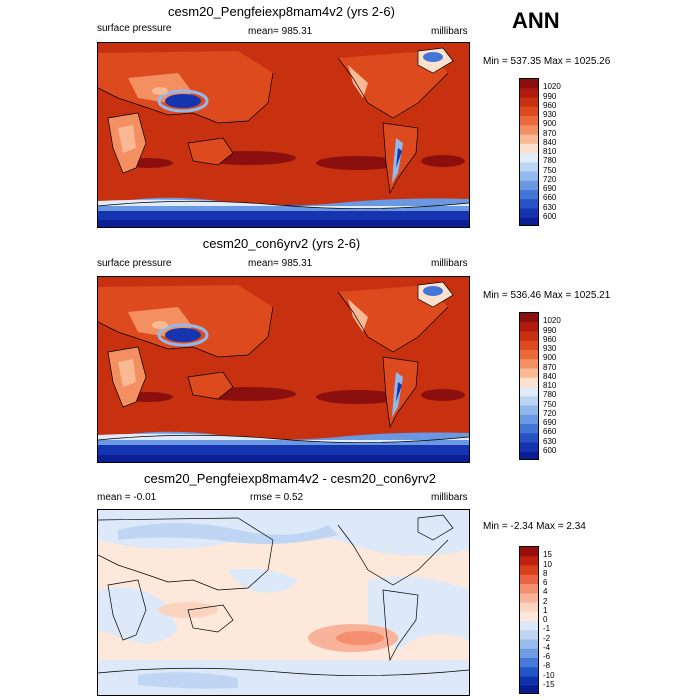 This screenshot has height=700, width=700. I want to click on colorbar-tick-label: -15, so click(549, 684).